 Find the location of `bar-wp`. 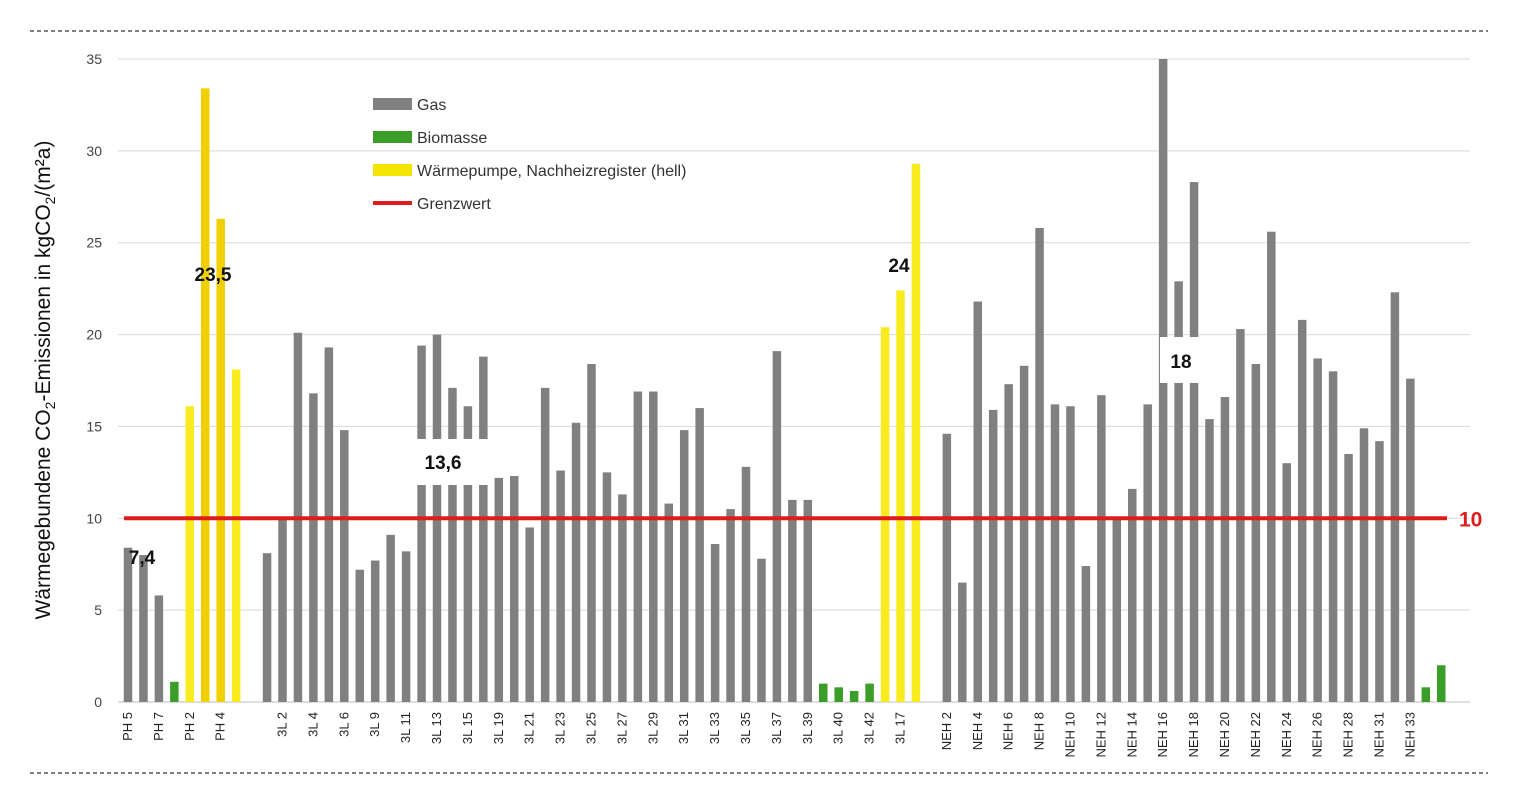

bar-wp is located at coordinates (205, 395).